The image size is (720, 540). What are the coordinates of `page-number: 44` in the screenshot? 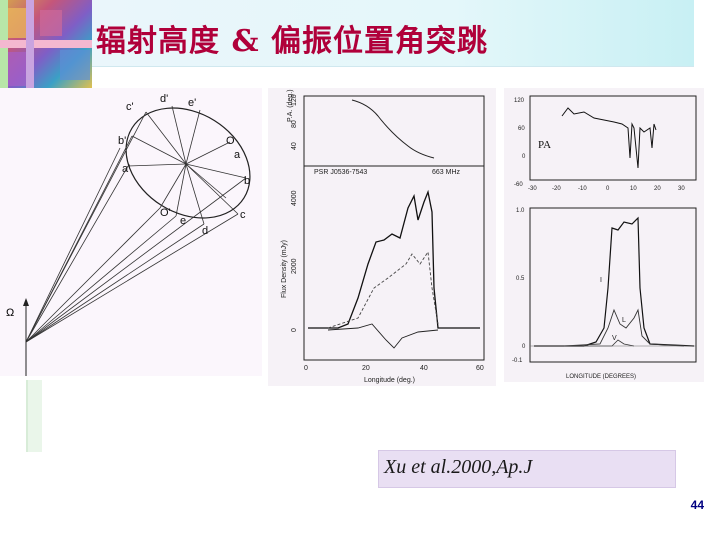 It's located at (697, 505).